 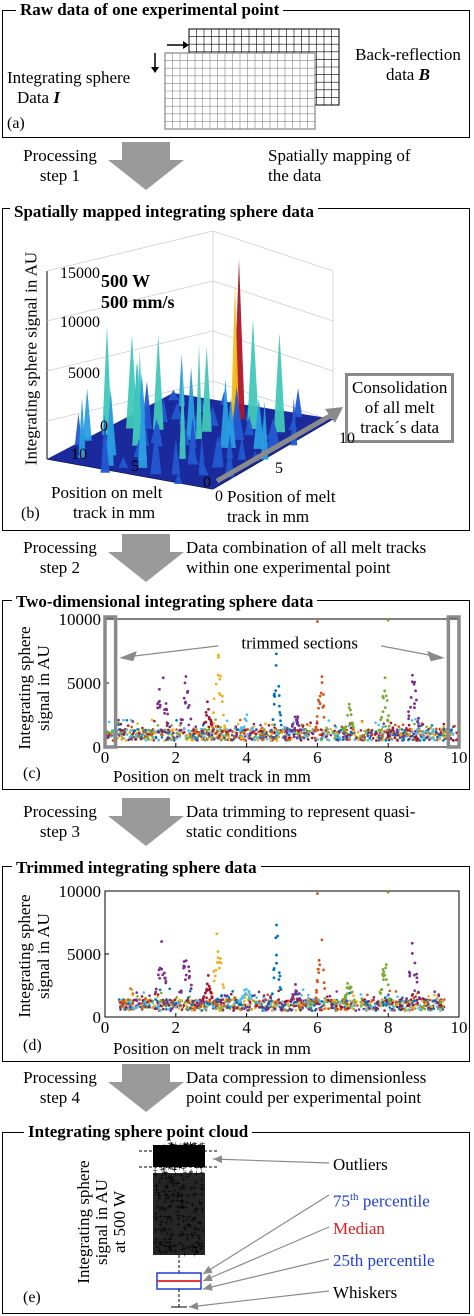 I want to click on scatter-chart-d: 0 2 4 6 8 10 0 5000 10000, so click(x=263, y=959).